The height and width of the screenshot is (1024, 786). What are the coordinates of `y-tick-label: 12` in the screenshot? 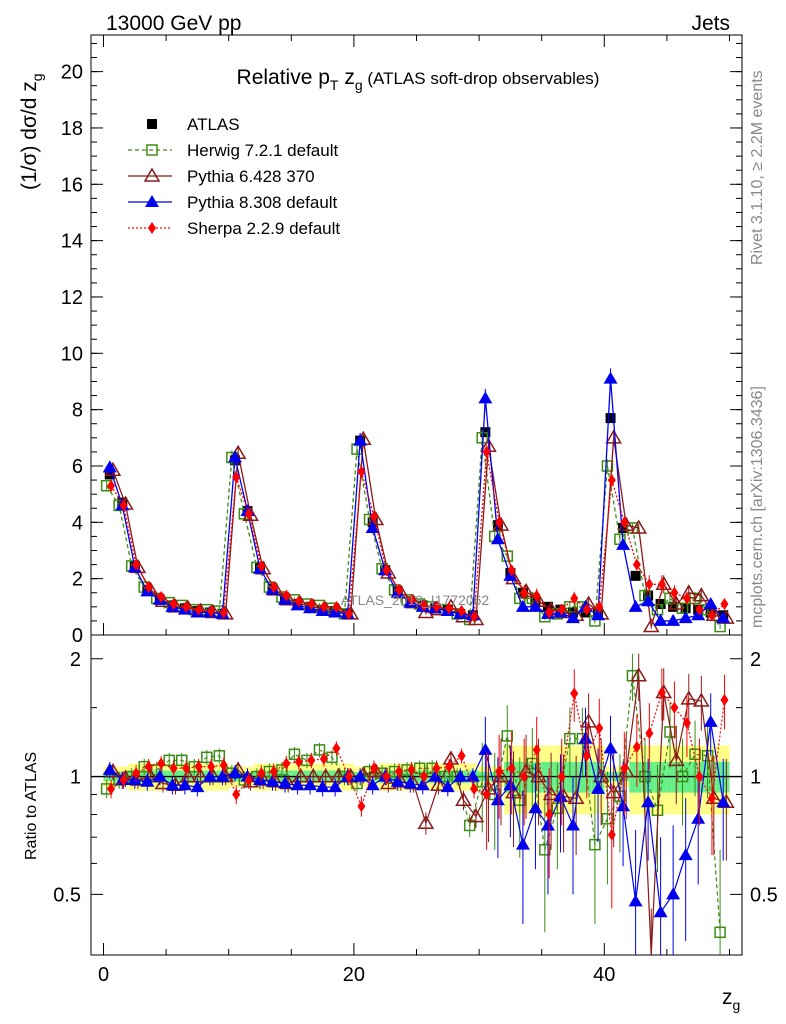 It's located at (72, 298).